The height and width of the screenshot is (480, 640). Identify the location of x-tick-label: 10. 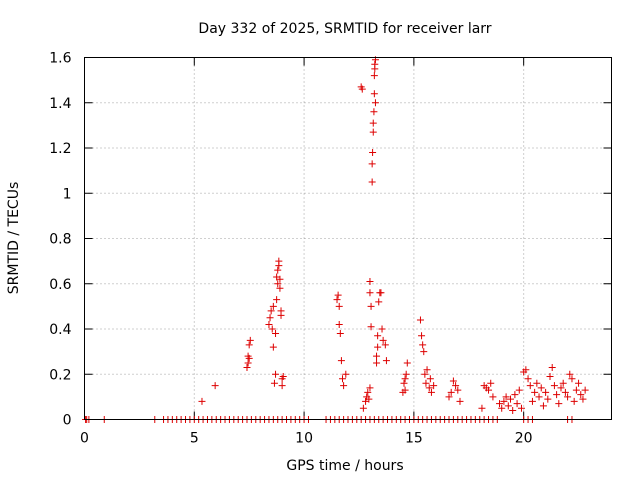
(304, 439).